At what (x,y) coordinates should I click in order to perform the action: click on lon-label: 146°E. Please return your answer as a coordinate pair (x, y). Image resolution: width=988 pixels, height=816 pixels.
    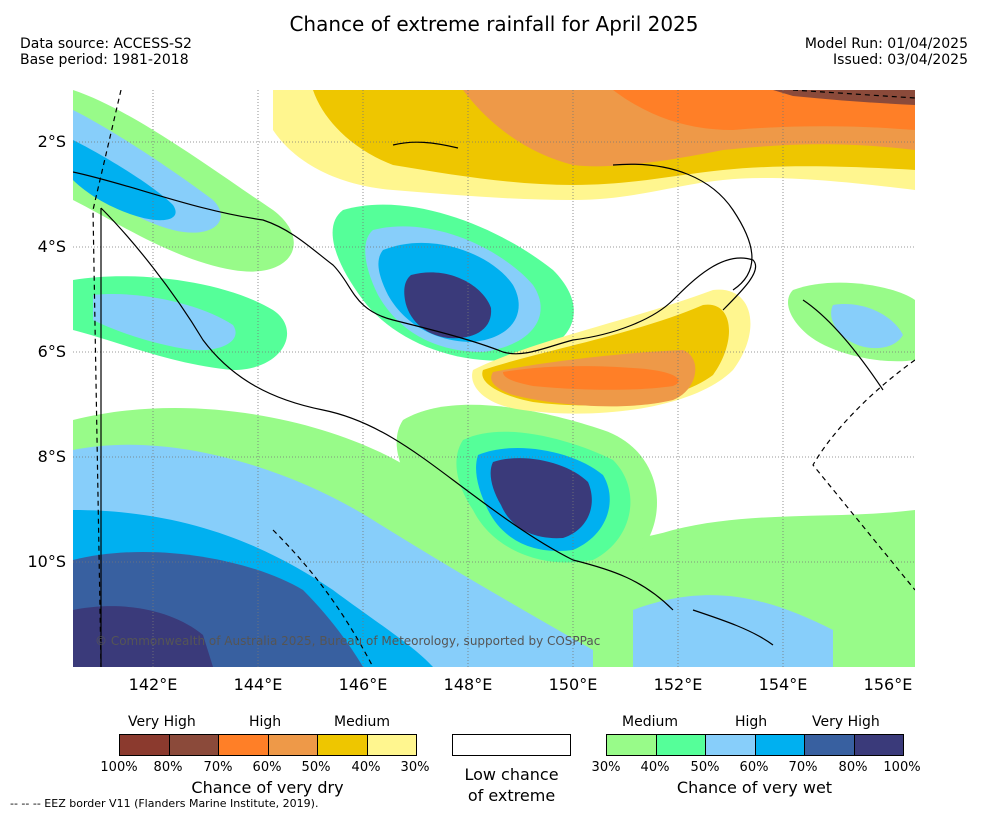
    Looking at the image, I should click on (363, 684).